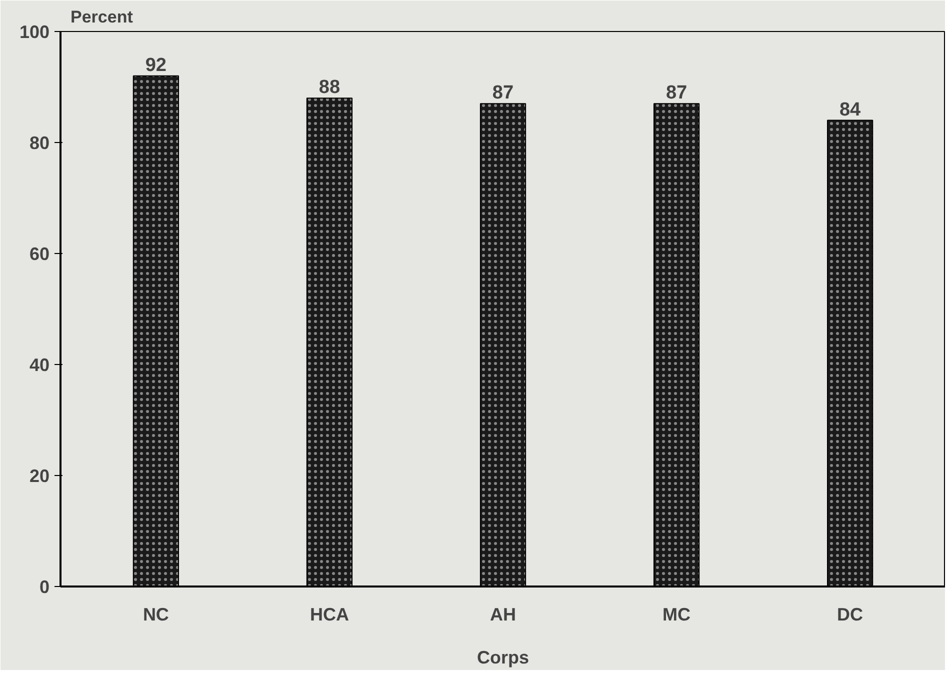 The image size is (949, 676). Describe the element at coordinates (39, 254) in the screenshot. I see `y-tick-label: 60` at that location.